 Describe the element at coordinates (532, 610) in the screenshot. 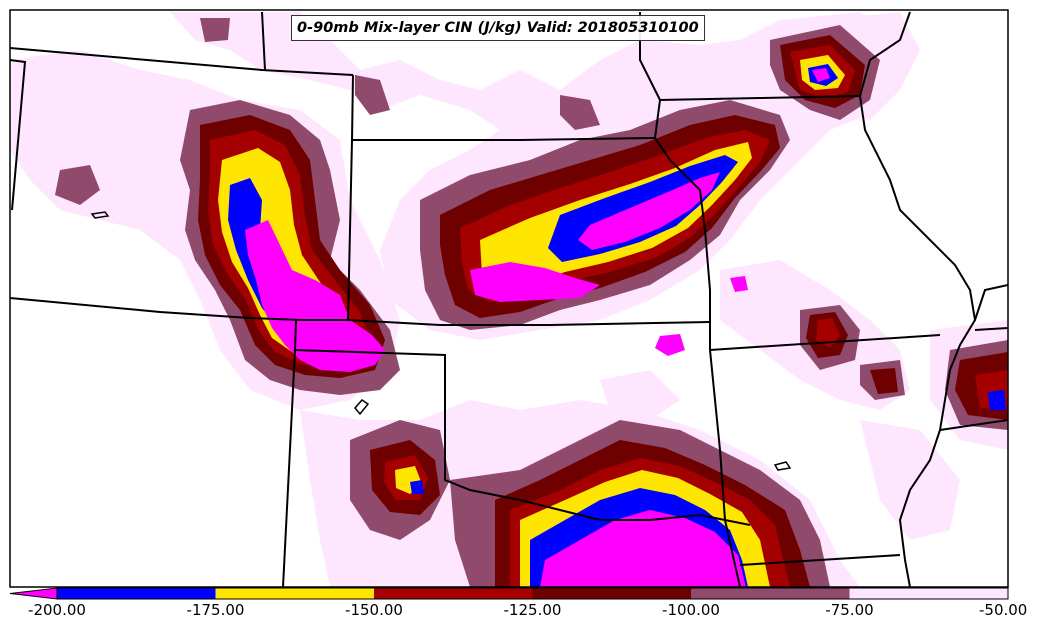

I see `colorbar-tick-label: -125.00` at that location.